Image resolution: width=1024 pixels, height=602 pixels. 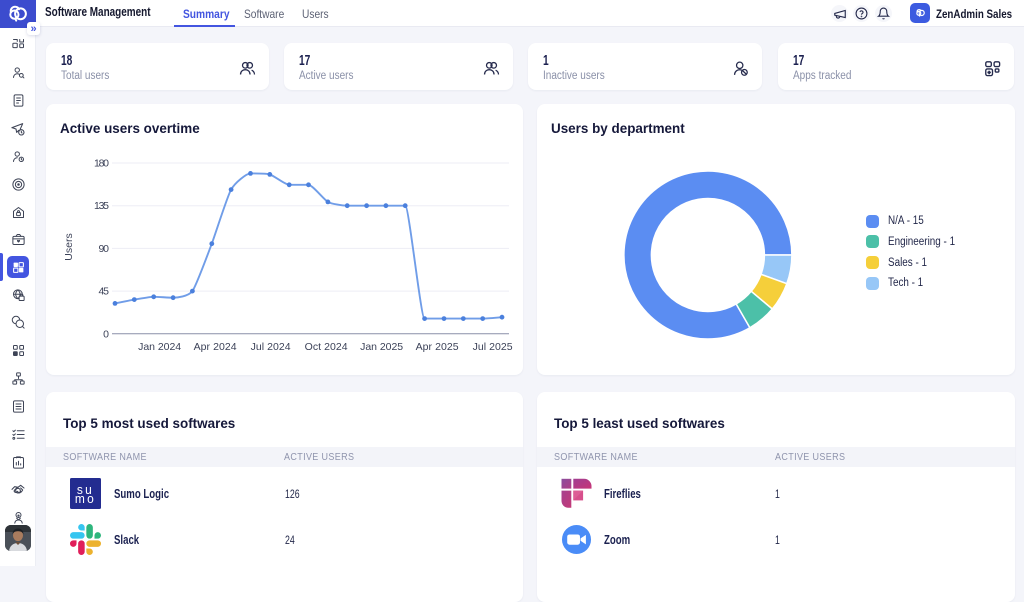 I want to click on svg-text: Jul 2025, so click(x=493, y=347).